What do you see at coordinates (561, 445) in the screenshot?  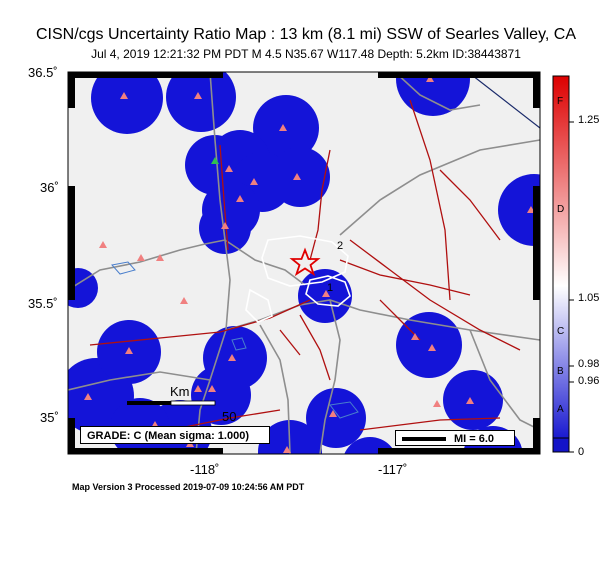 I see `colorbar-zero-swatch` at bounding box center [561, 445].